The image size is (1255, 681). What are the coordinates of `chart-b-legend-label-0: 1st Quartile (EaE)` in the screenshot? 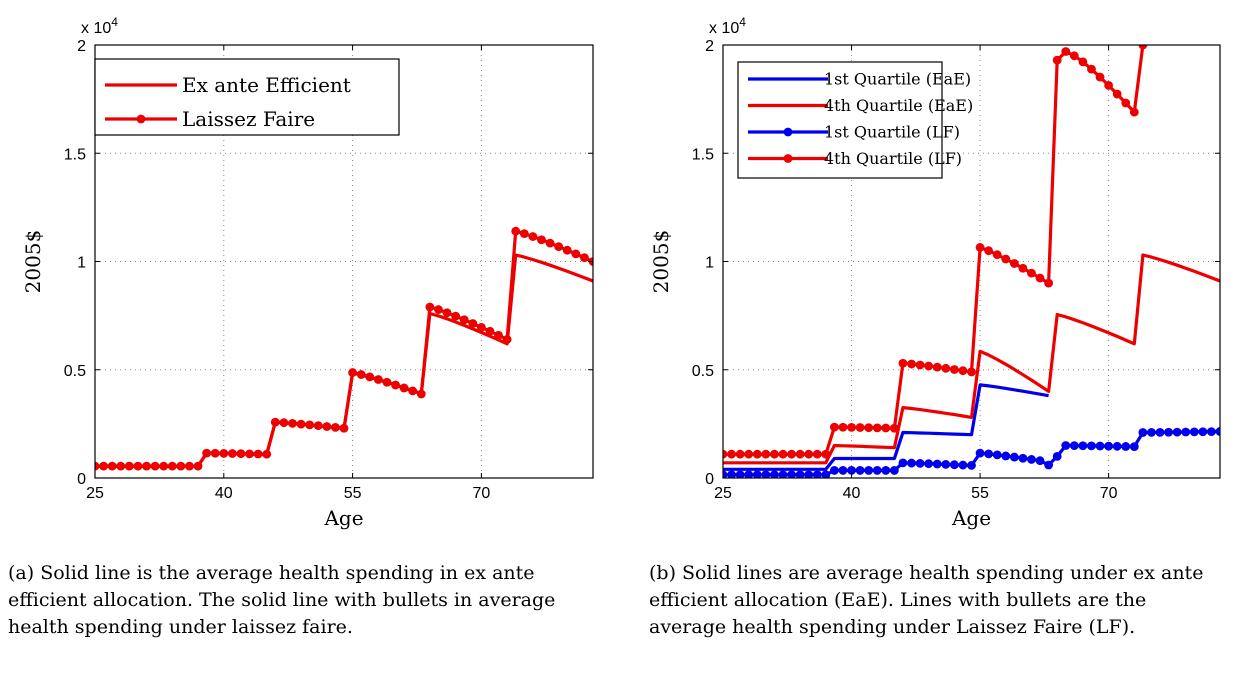 It's located at (897, 79).